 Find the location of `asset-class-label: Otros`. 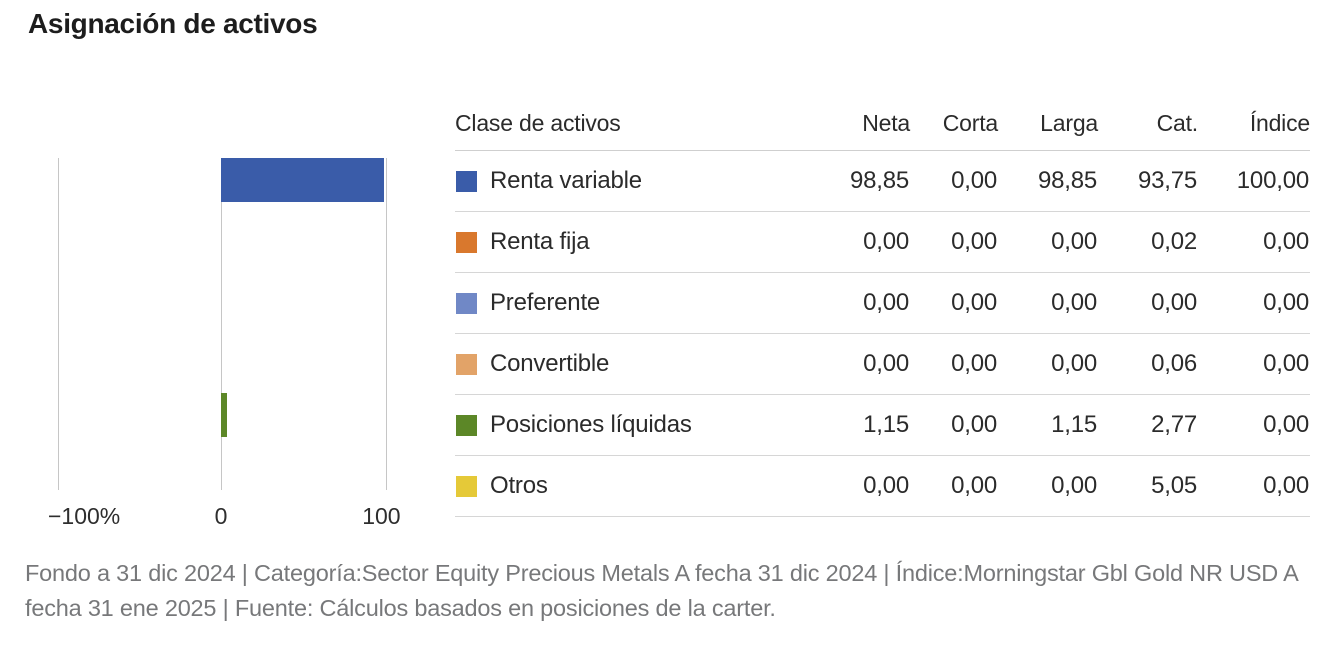

asset-class-label: Otros is located at coordinates (519, 485).